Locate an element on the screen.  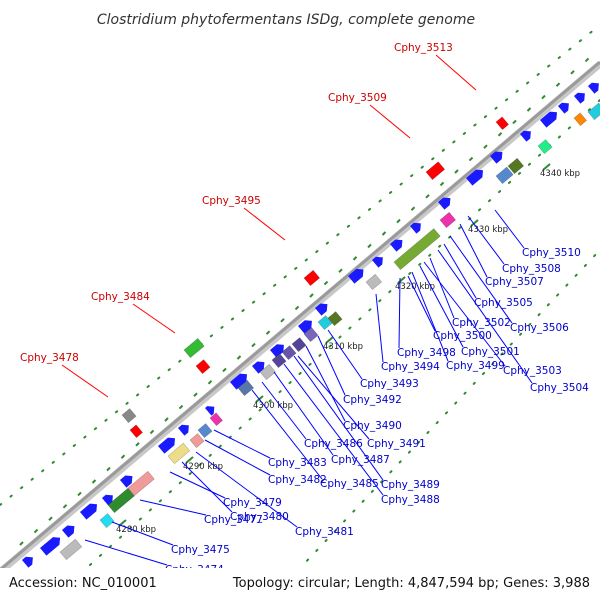
forward-gene-label: Cphy_3489 is located at coordinates (410, 485).